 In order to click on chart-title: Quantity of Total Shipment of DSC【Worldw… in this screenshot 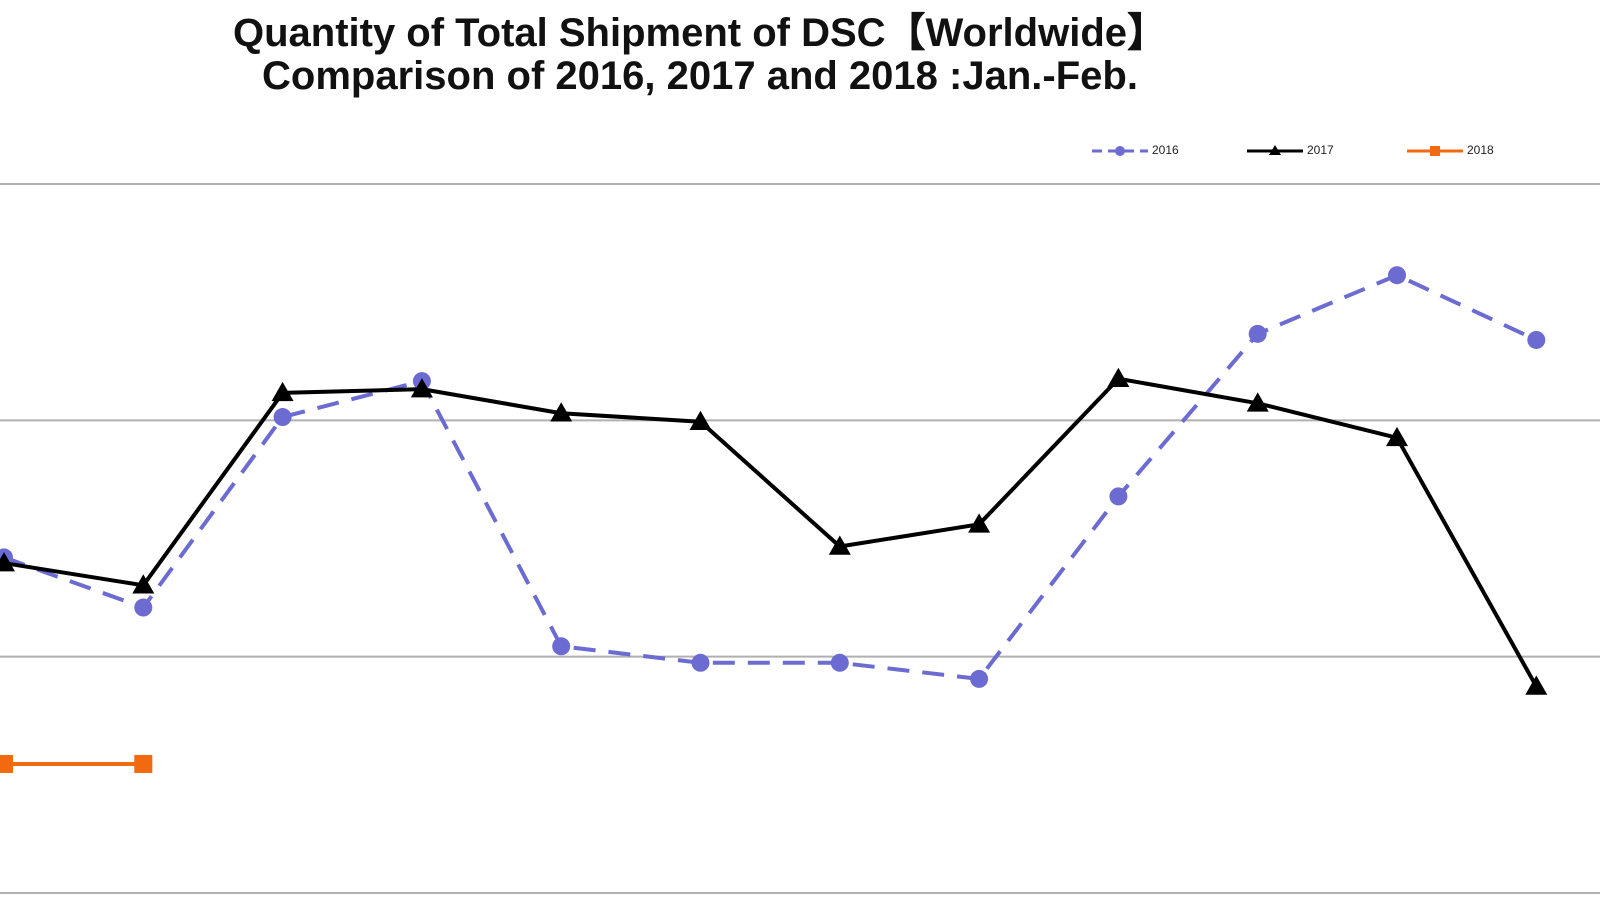, I will do `click(700, 33)`.